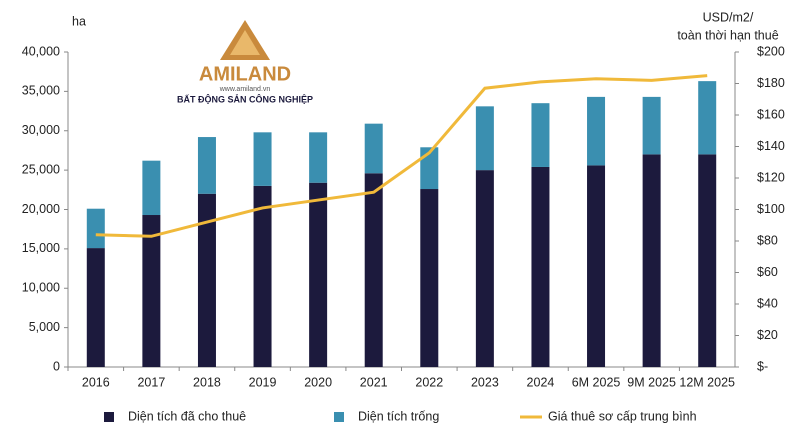 The image size is (800, 438). I want to click on logo-icon, so click(245, 42).